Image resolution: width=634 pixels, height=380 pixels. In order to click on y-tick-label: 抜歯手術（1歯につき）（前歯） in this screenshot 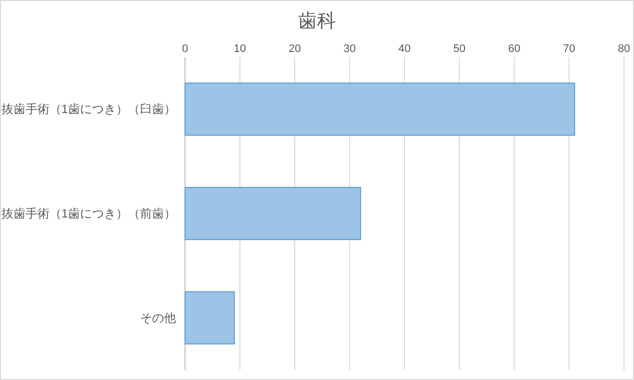, I will do `click(88, 213)`.